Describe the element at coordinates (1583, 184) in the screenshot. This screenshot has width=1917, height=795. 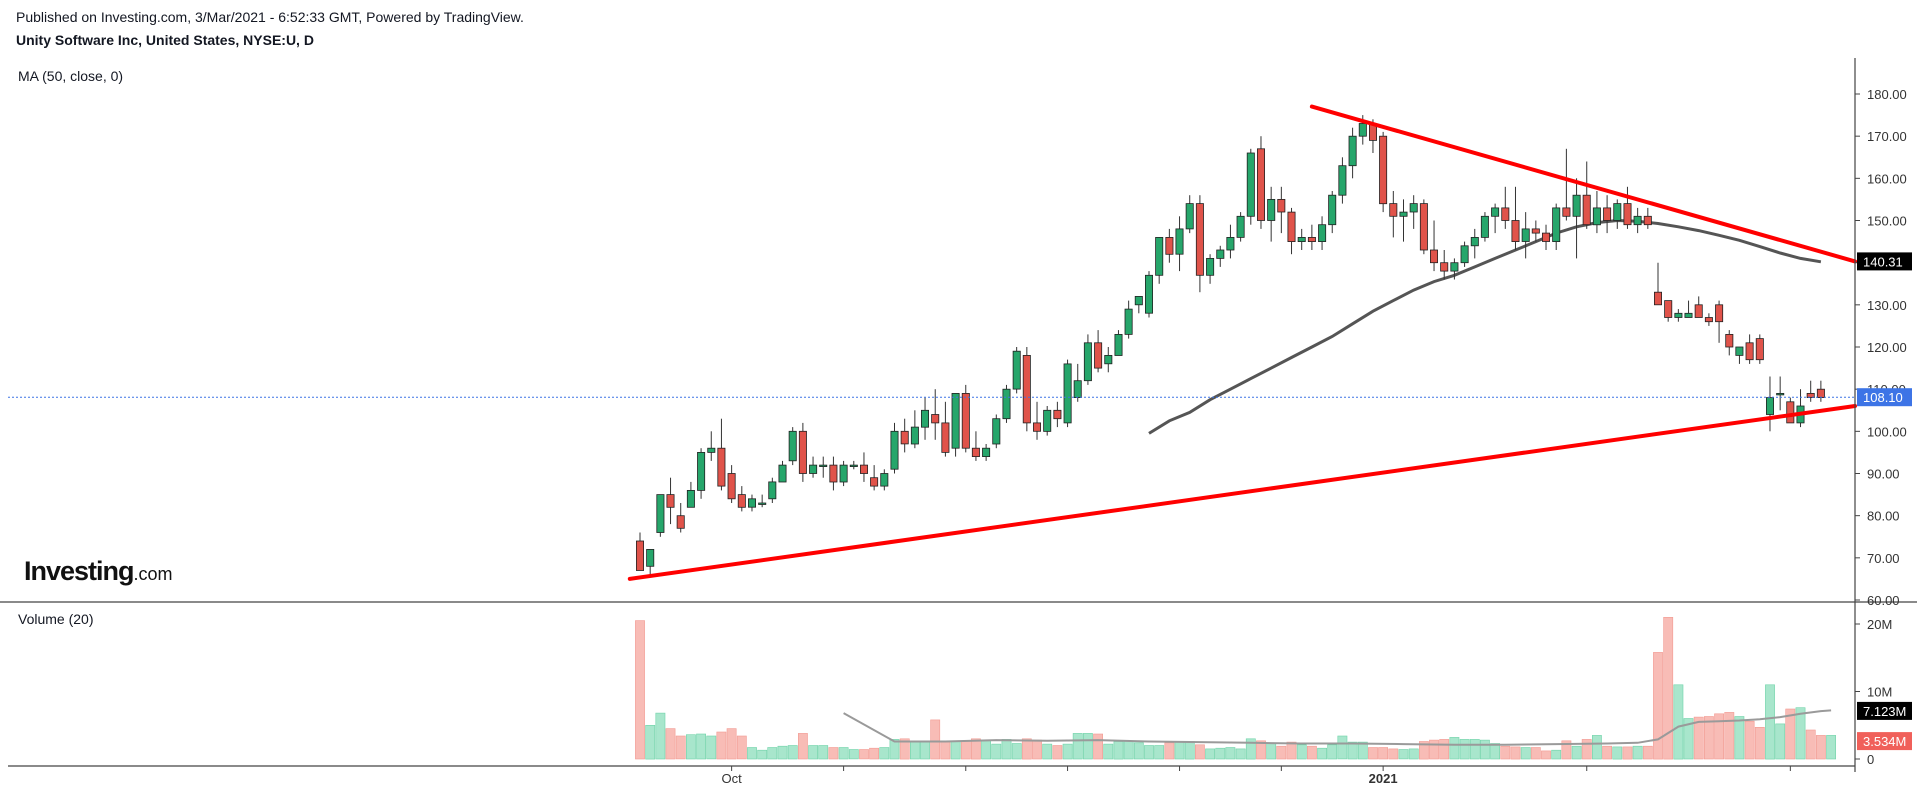
I see `resistance-trendline` at that location.